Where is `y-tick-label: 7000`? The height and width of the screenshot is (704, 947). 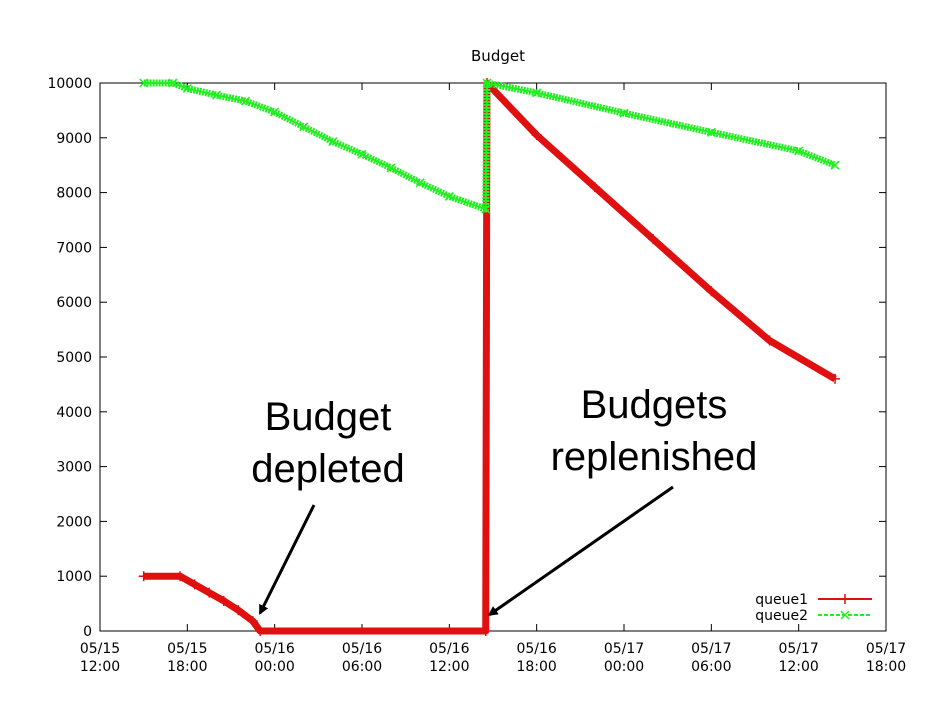 y-tick-label: 7000 is located at coordinates (74, 248).